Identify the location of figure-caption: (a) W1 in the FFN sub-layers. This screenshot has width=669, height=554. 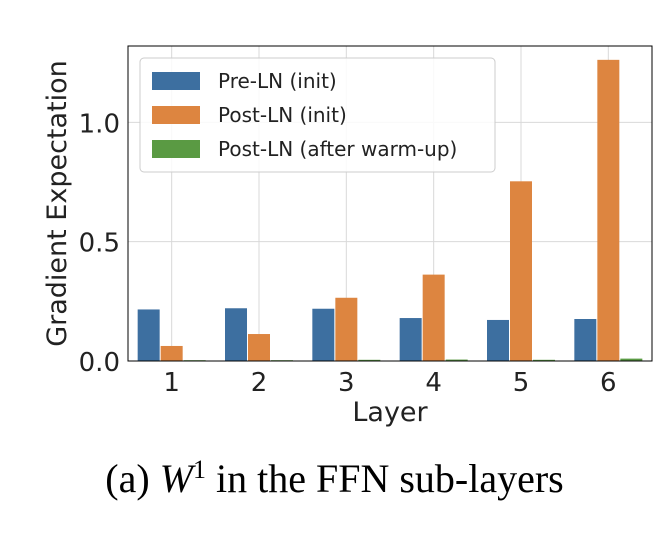
(334, 478).